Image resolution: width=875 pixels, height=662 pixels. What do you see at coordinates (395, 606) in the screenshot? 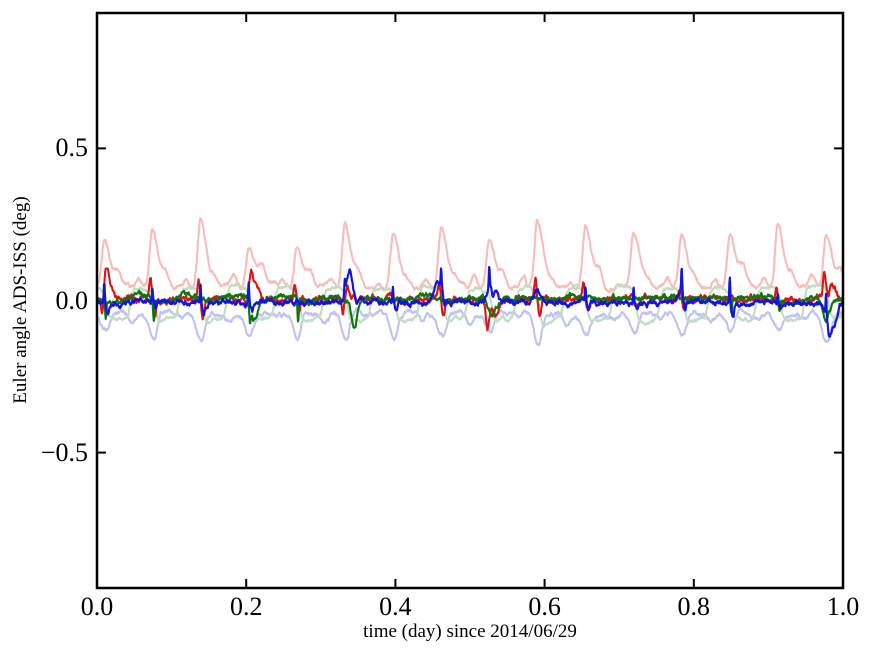
I see `x-tick-label: 0.4` at bounding box center [395, 606].